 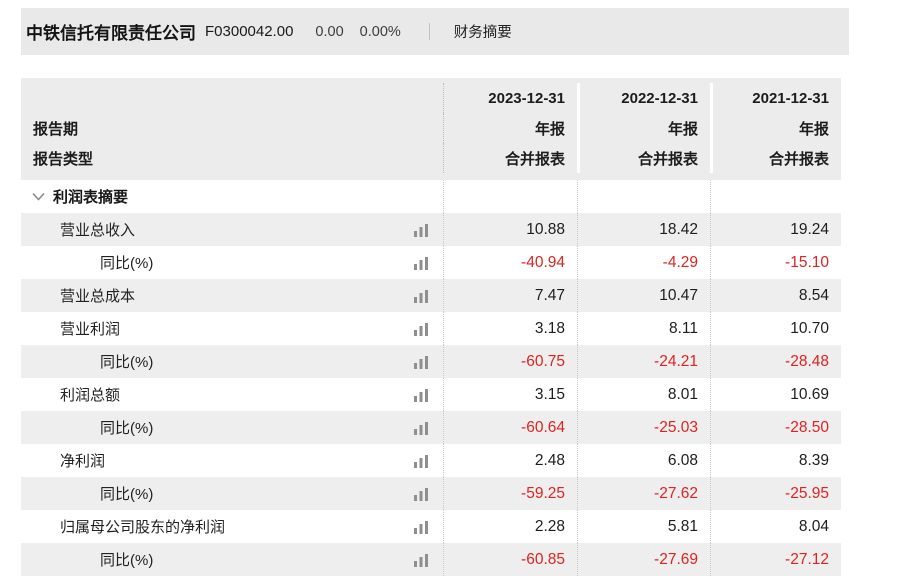 I want to click on row-label: 营业利润, so click(x=90, y=329).